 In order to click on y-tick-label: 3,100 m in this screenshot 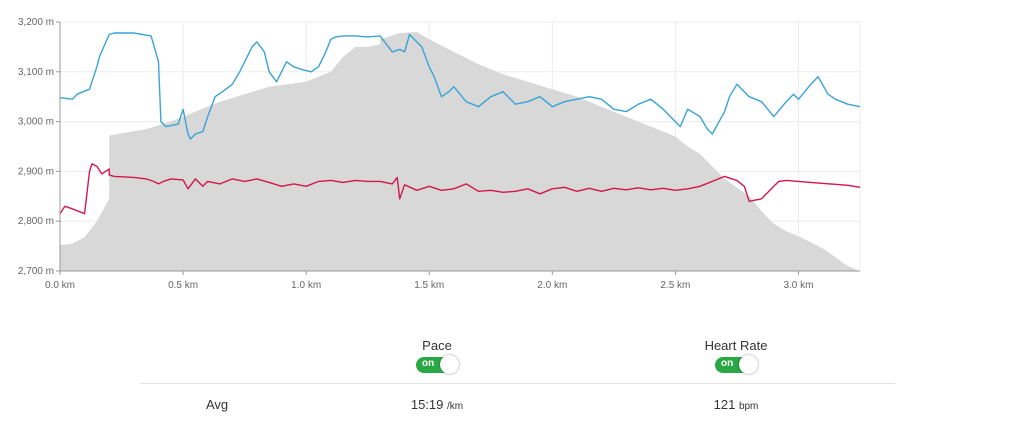, I will do `click(36, 72)`.